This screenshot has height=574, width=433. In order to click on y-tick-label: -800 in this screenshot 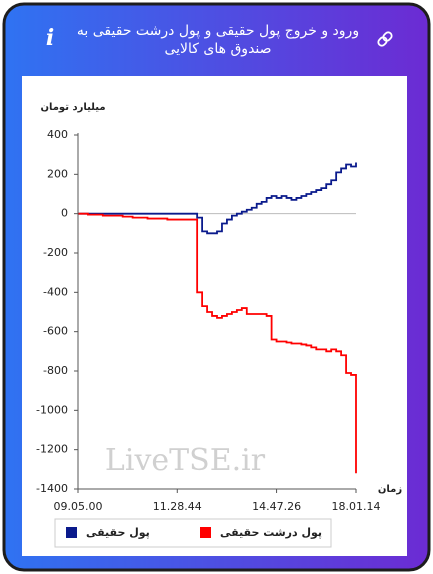, I will do `click(55, 370)`.